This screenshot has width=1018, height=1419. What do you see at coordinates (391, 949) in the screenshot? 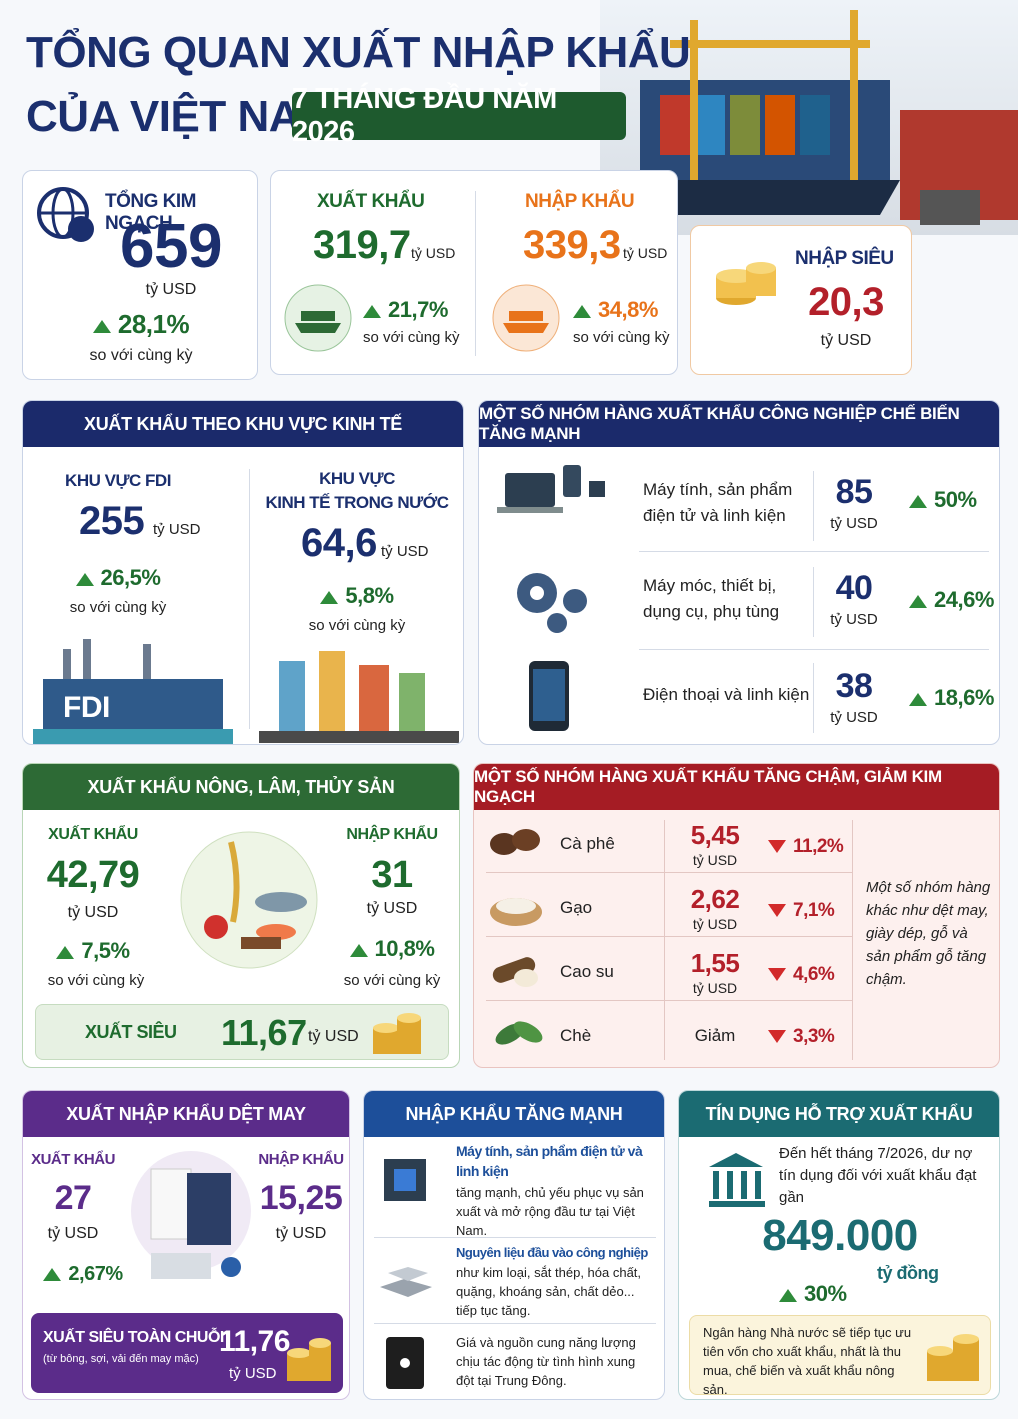
I see `change: 10,8%` at bounding box center [391, 949].